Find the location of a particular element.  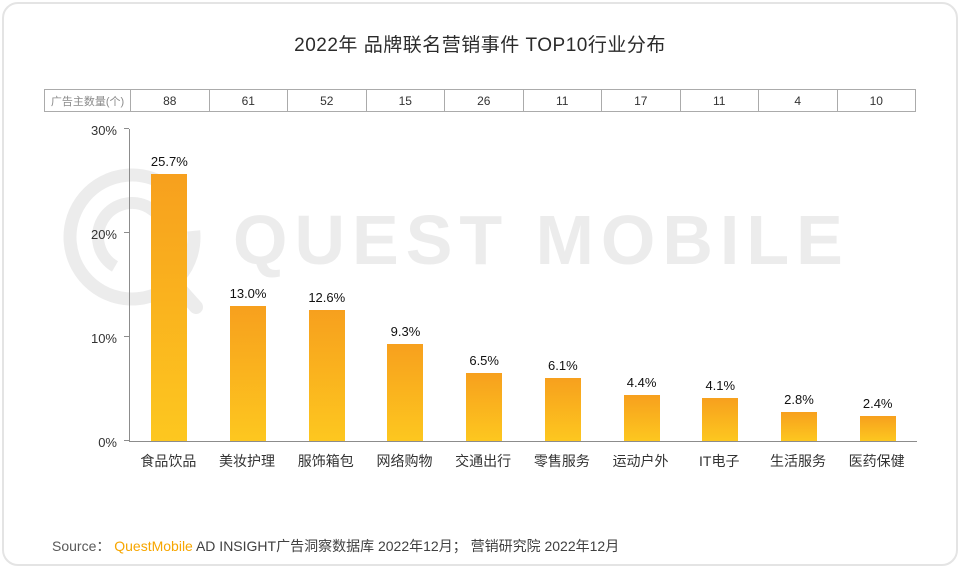

x-category-label: 交通出行 is located at coordinates (483, 461).